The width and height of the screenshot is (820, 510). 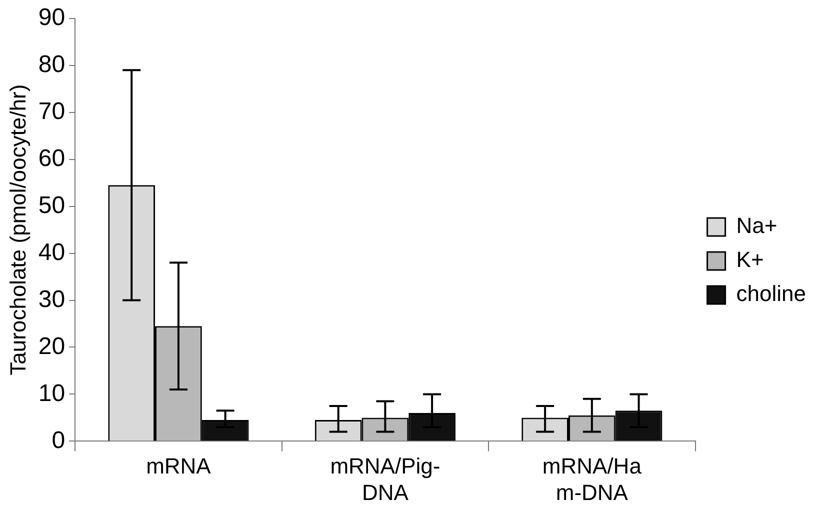 What do you see at coordinates (52, 393) in the screenshot?
I see `y-tick-label: 10` at bounding box center [52, 393].